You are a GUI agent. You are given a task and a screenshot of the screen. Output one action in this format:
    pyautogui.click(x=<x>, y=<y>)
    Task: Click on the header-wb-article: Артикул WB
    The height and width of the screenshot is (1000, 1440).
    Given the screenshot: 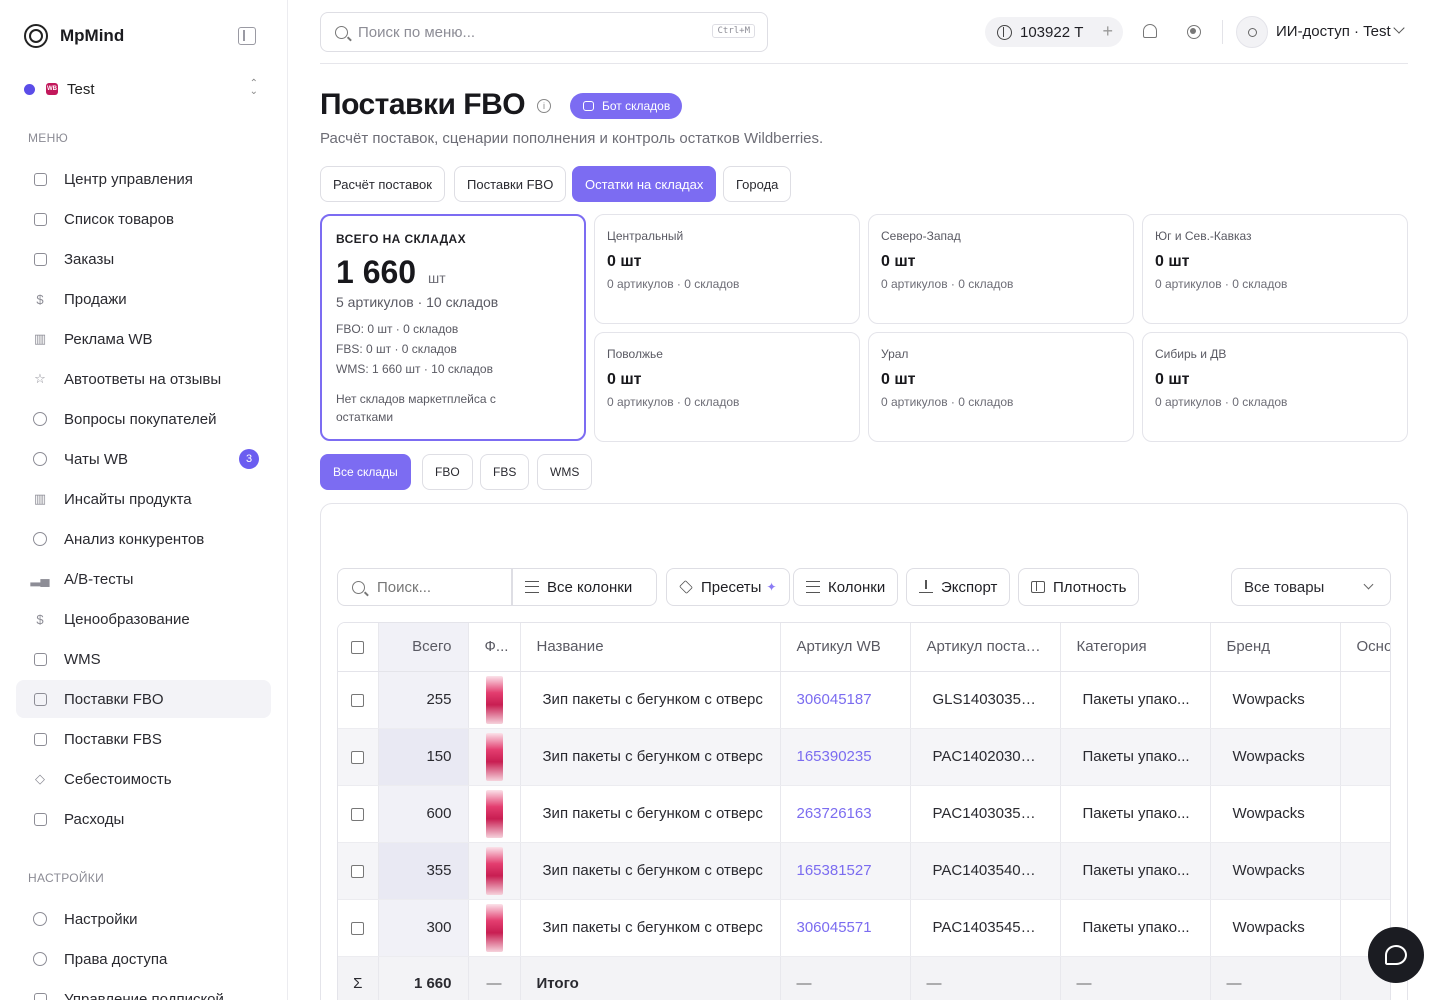 What is the action you would take?
    pyautogui.click(x=845, y=647)
    